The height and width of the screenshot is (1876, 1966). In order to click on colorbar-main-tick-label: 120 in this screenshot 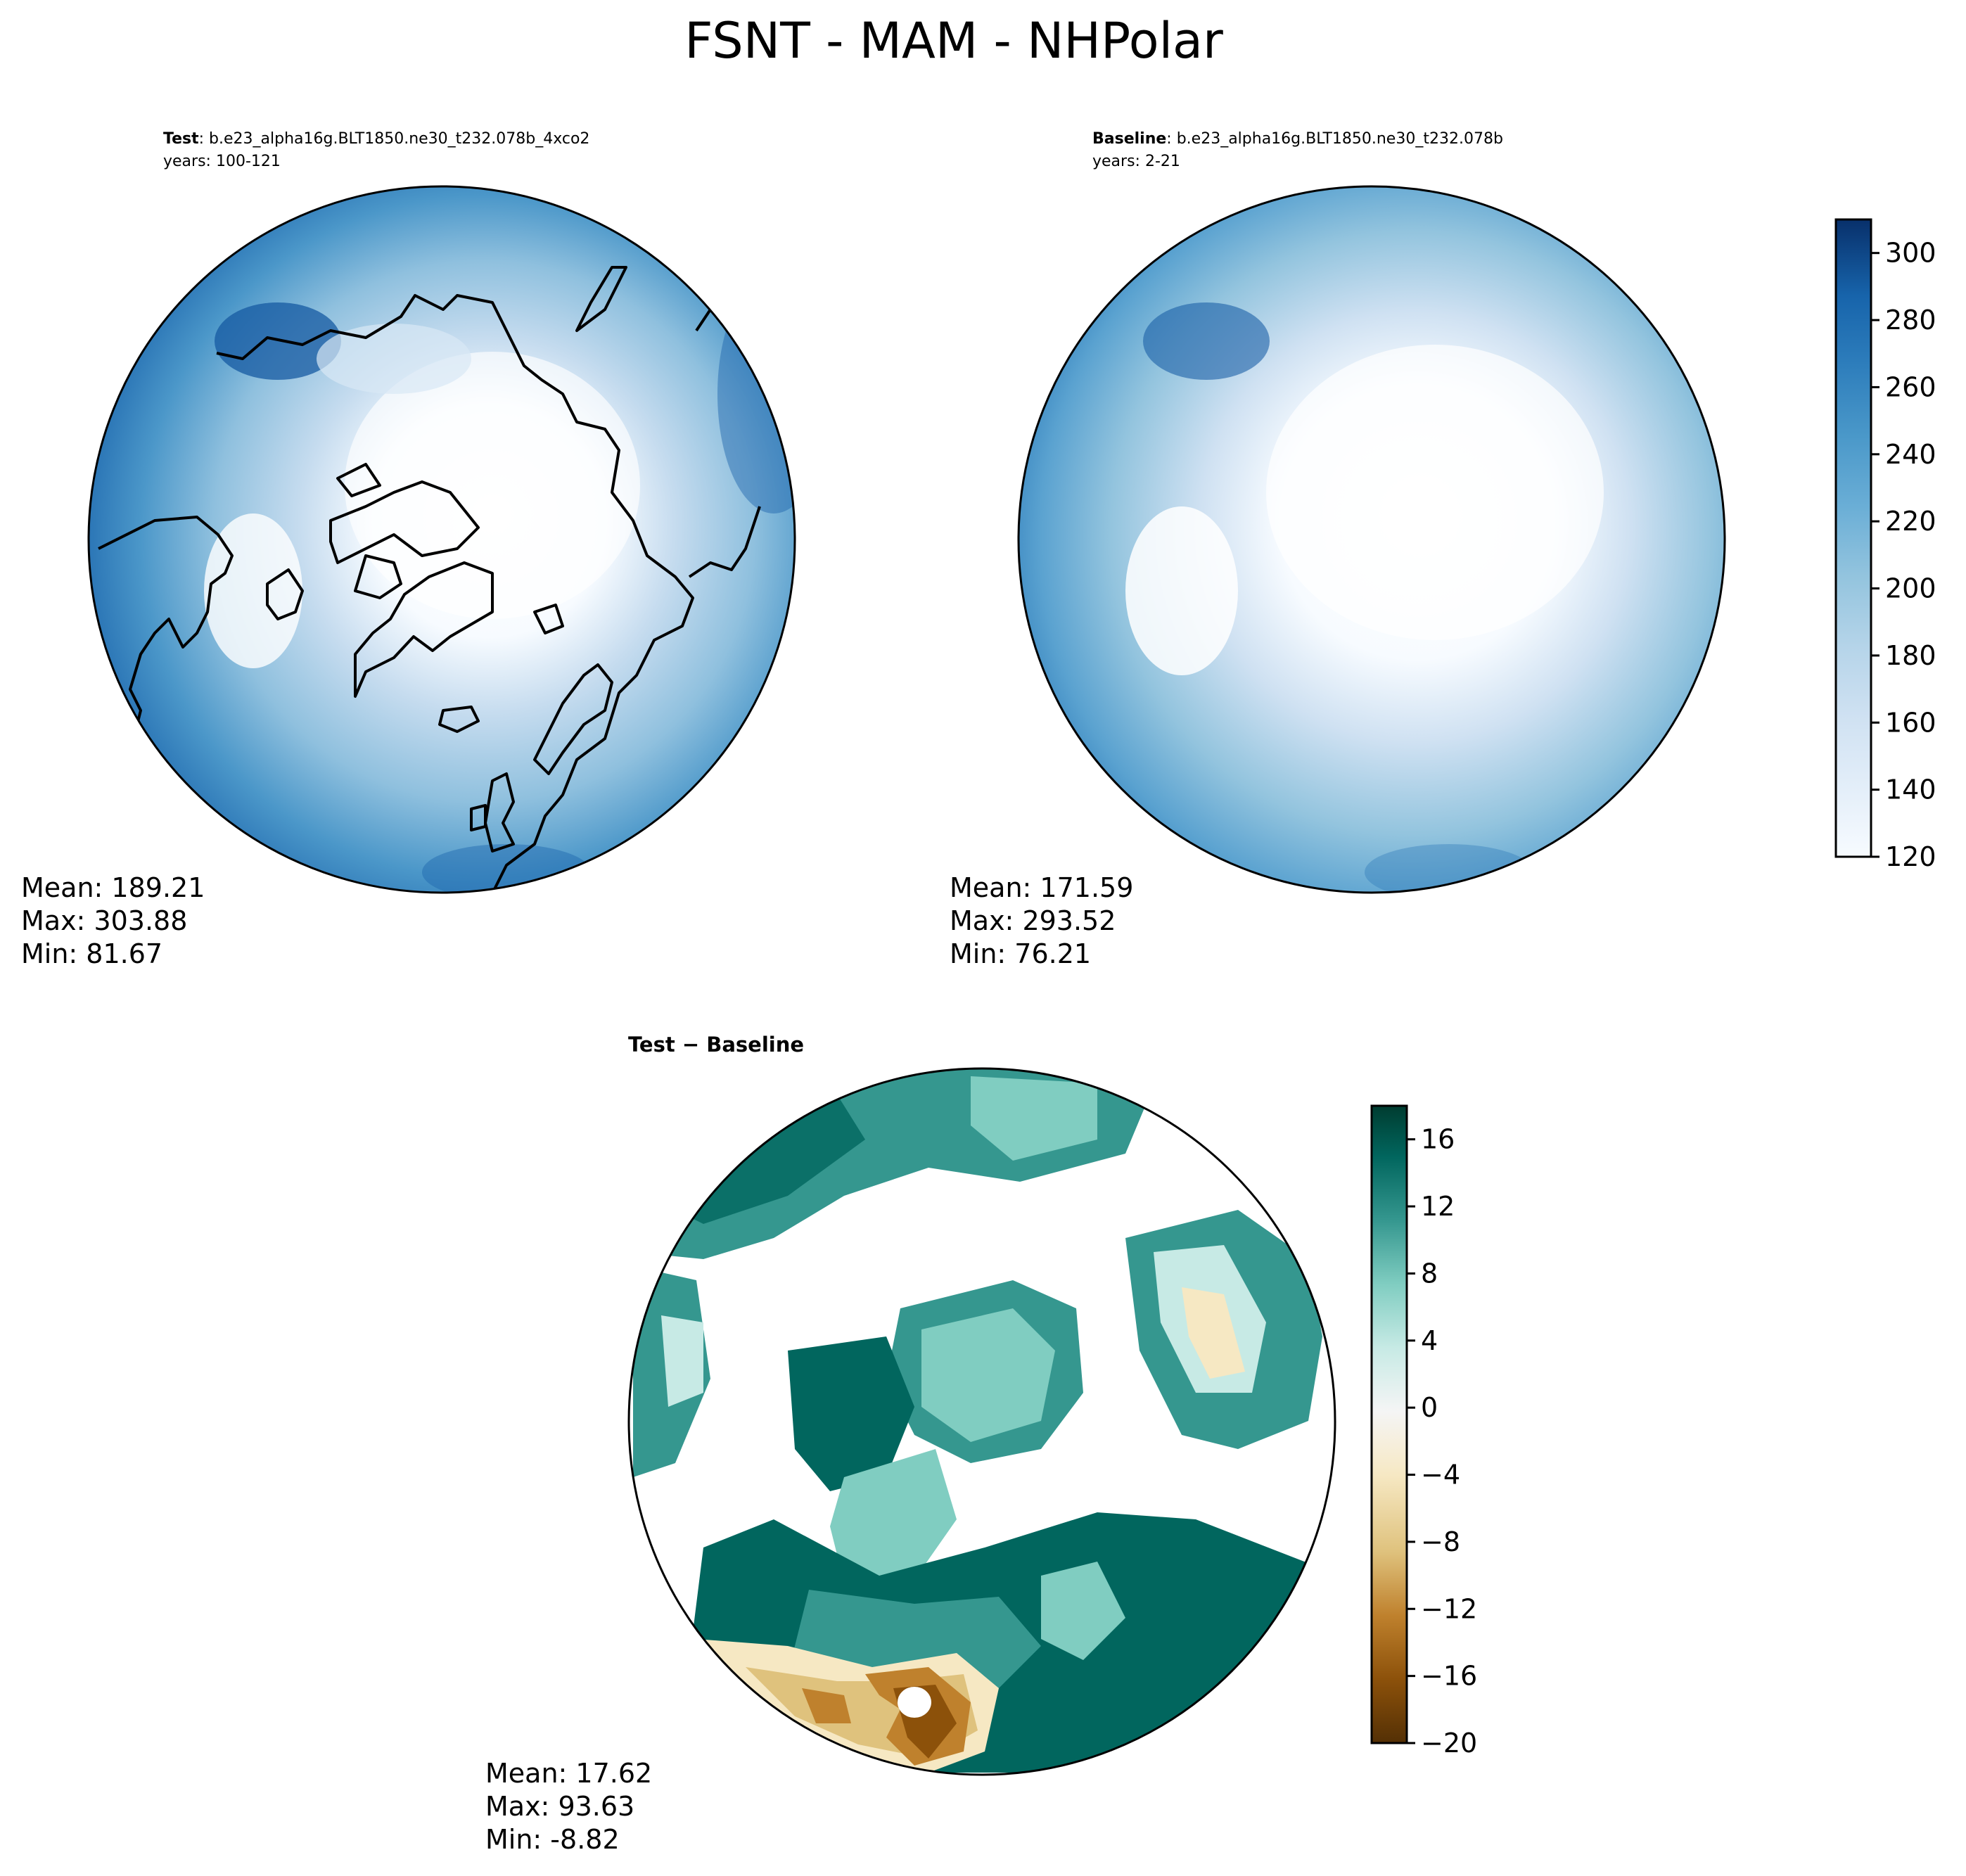, I will do `click(1910, 856)`.